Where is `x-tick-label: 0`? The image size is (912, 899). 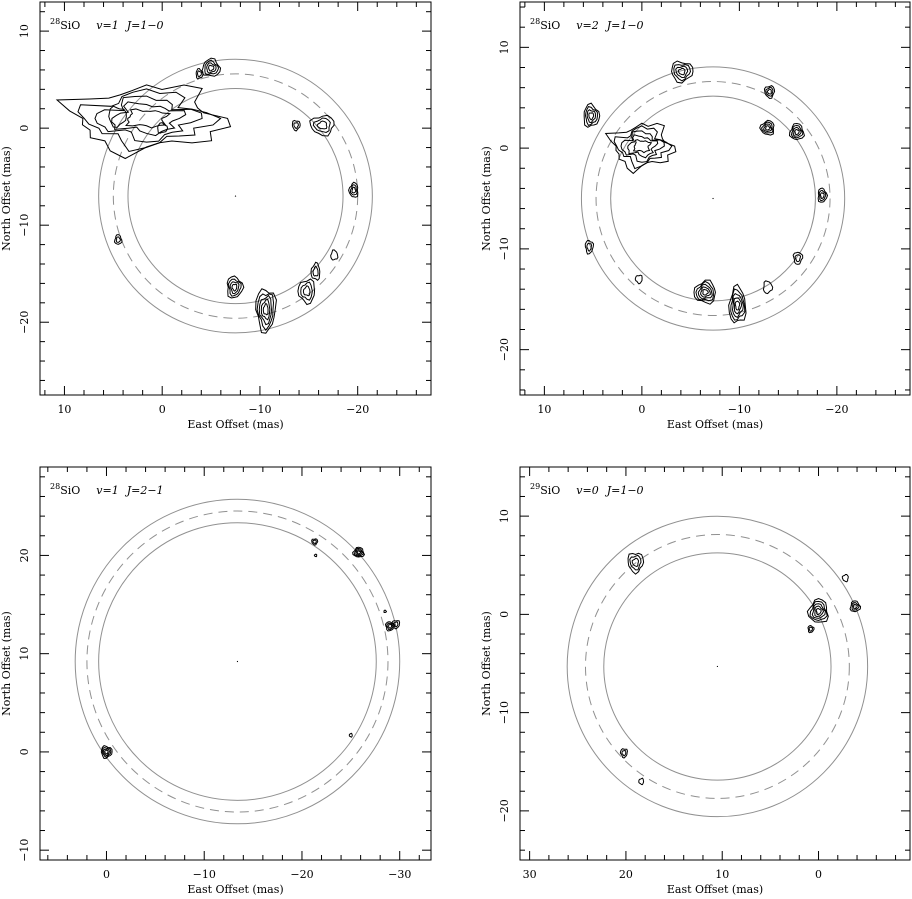
x-tick-label: 0 is located at coordinates (818, 874).